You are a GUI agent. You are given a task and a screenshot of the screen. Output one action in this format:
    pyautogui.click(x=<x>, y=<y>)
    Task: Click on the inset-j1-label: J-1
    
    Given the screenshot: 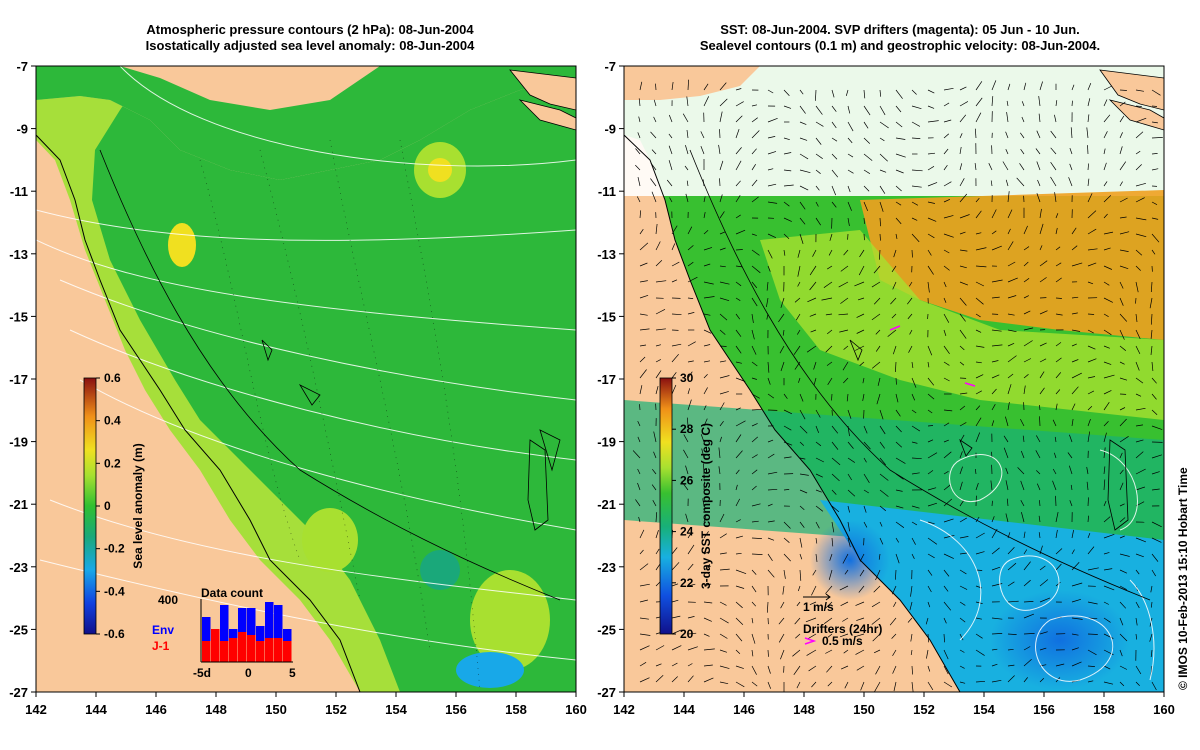 What is the action you would take?
    pyautogui.click(x=161, y=646)
    